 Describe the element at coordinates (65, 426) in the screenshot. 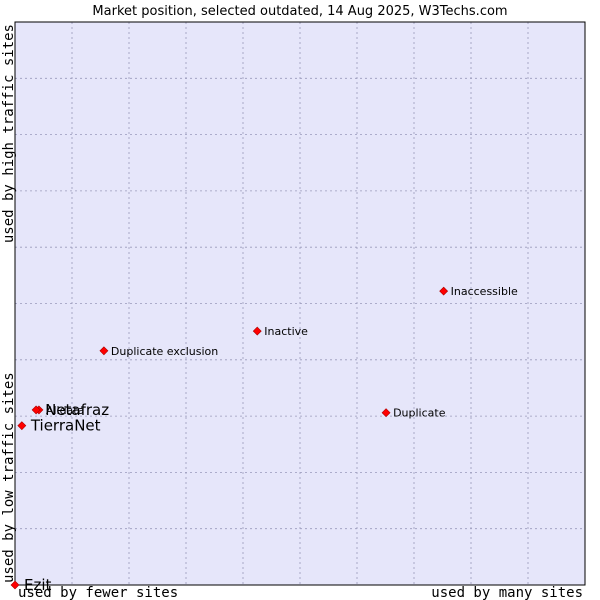

I see `point-label: TierraNet` at that location.